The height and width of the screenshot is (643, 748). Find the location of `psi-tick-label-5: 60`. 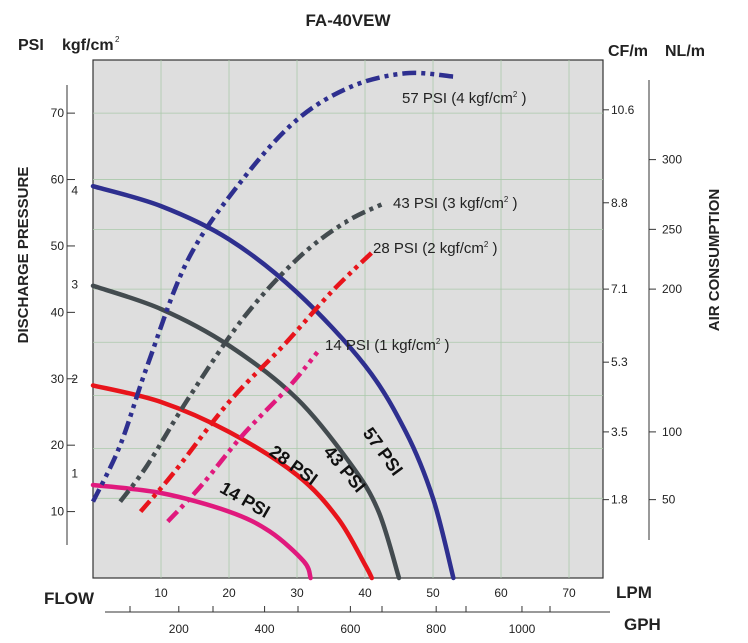

psi-tick-label-5: 60 is located at coordinates (58, 180).